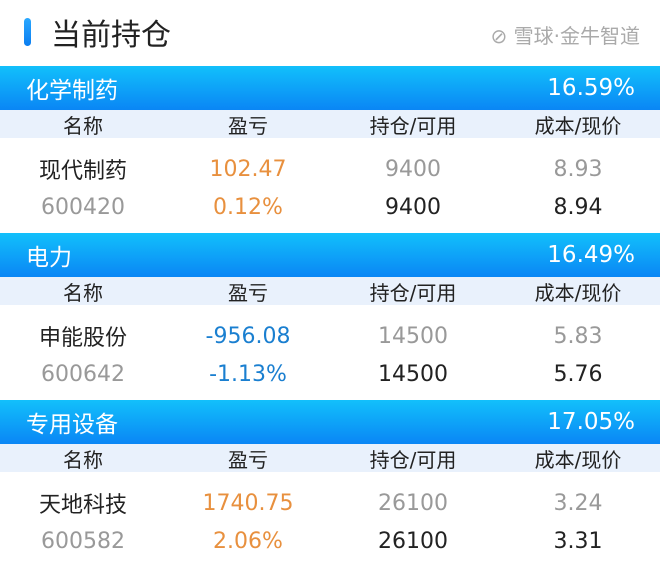  What do you see at coordinates (413, 169) in the screenshot?
I see `position-qty: 9400` at bounding box center [413, 169].